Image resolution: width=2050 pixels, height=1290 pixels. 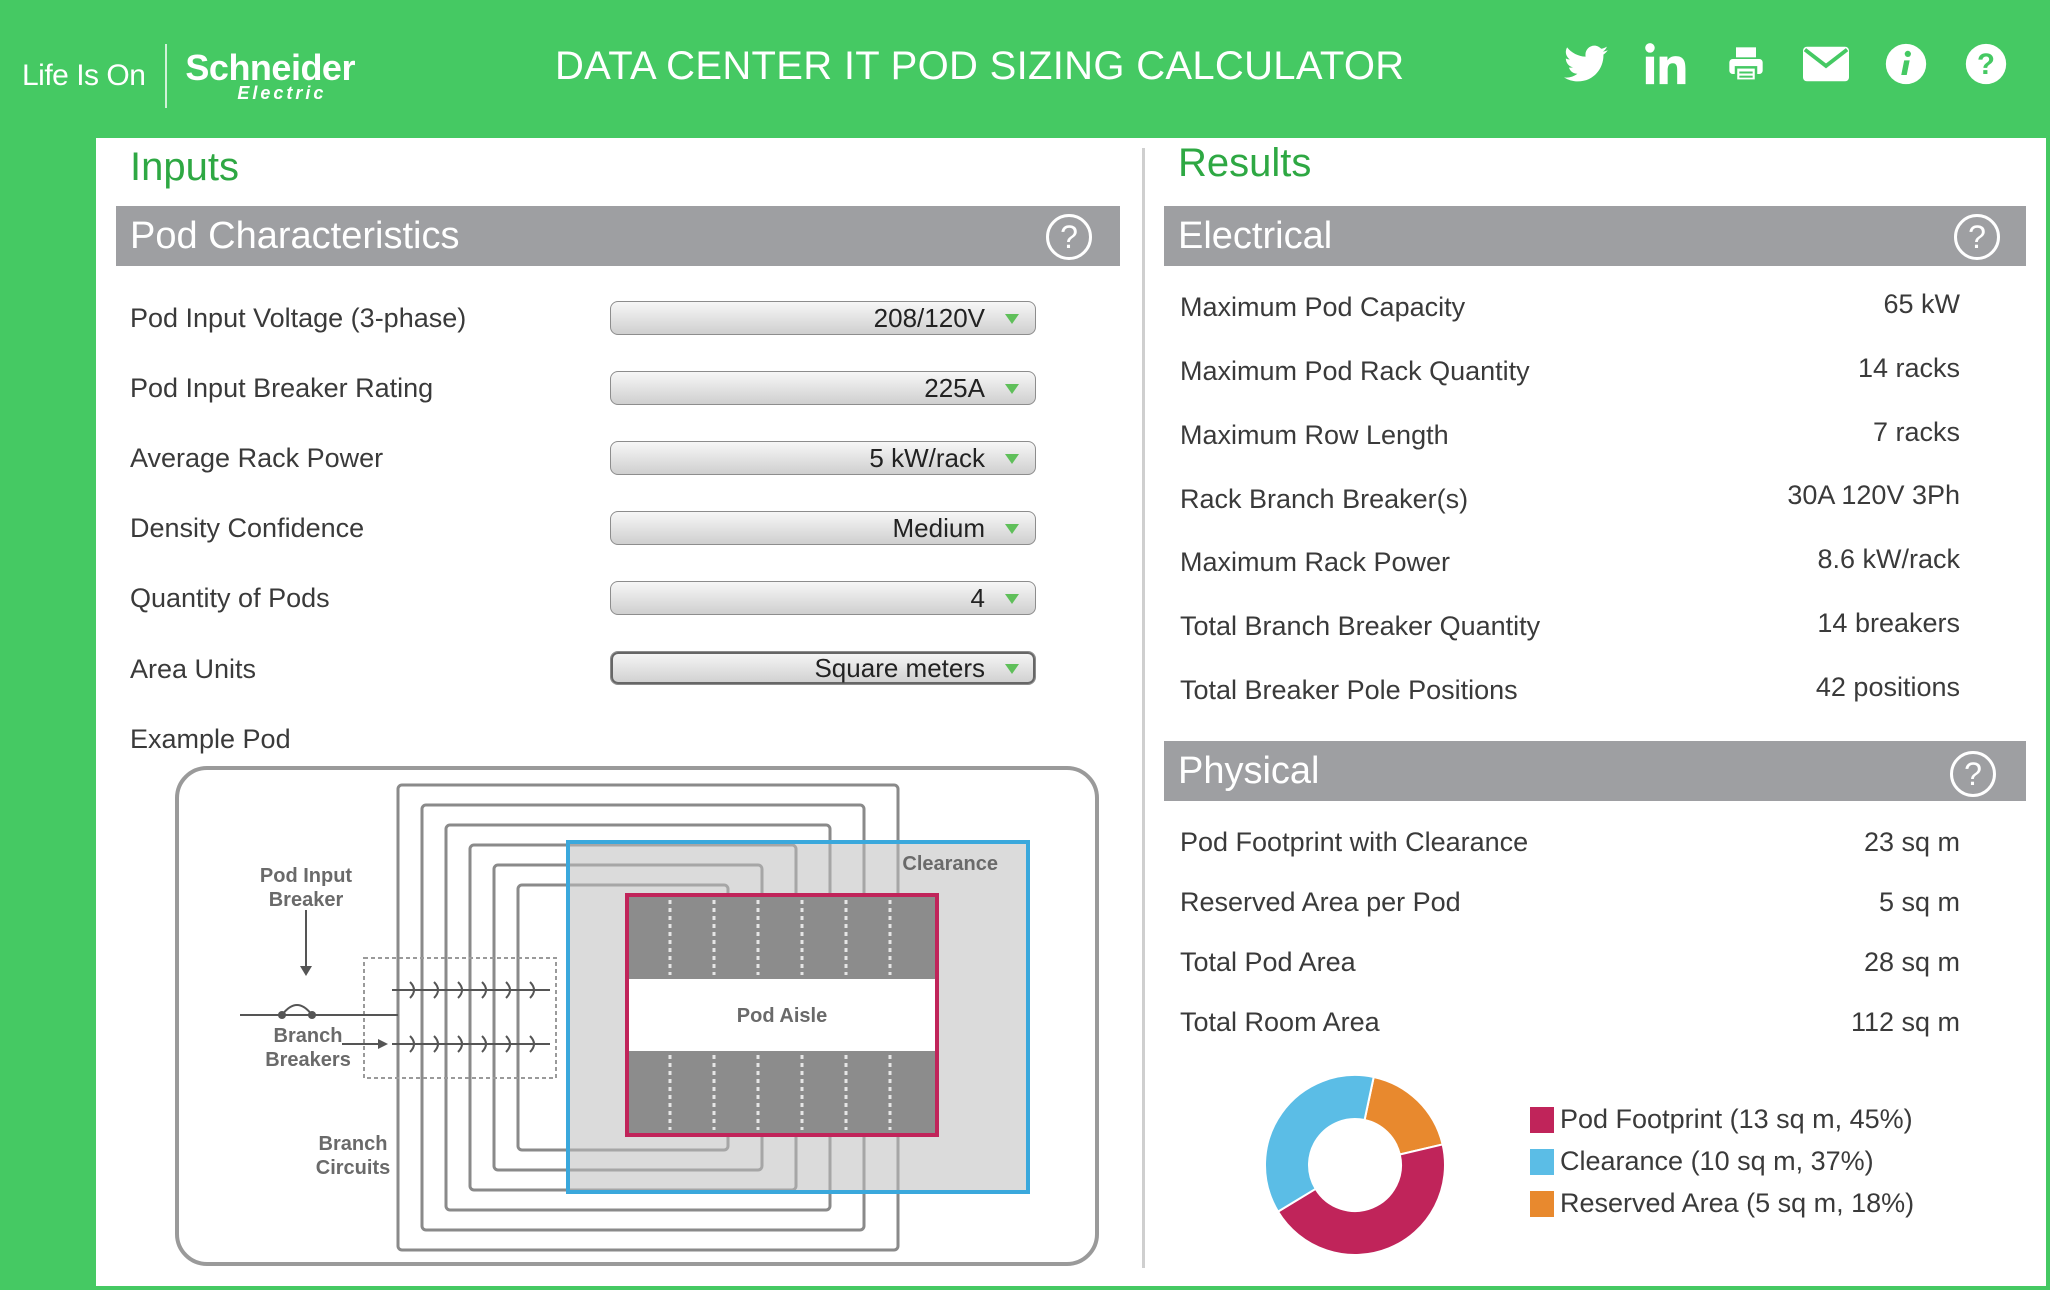 I want to click on result-value: 42 positions, so click(x=1887, y=687).